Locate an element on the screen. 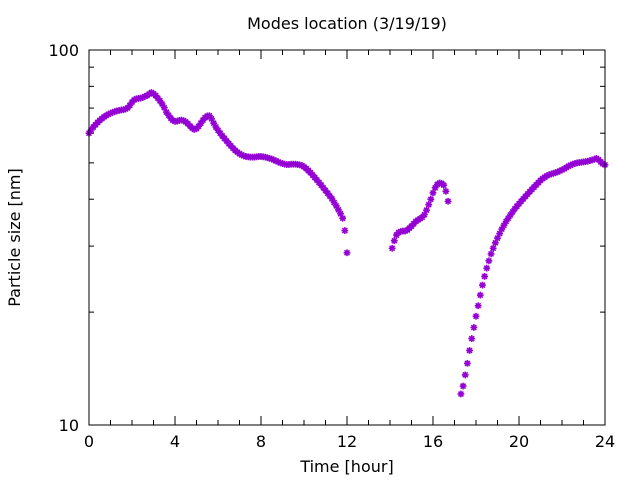 The image size is (640, 480). chart-title: Modes location (3/19/19) is located at coordinates (347, 23).